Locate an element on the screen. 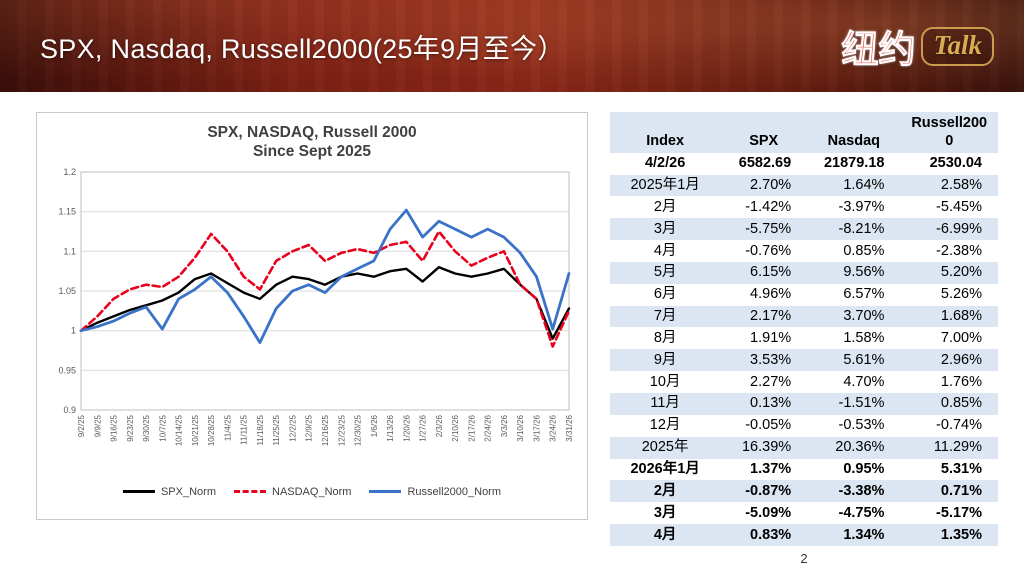  svg-text: 3/17/26 is located at coordinates (537, 427).